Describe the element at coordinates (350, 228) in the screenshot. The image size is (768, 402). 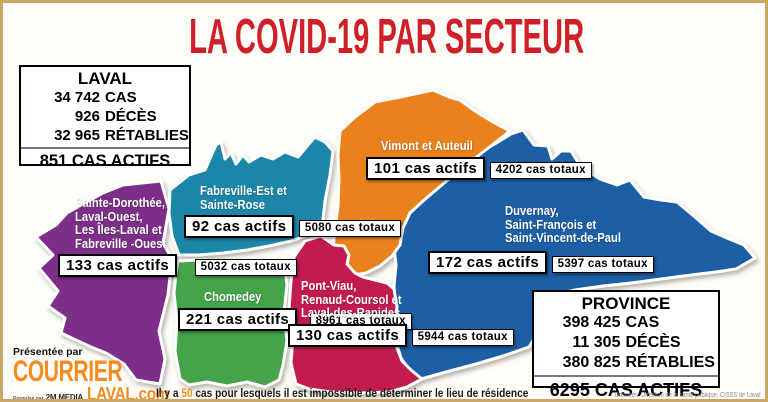
I see `total-cases-box: 5080 cas totaux` at that location.